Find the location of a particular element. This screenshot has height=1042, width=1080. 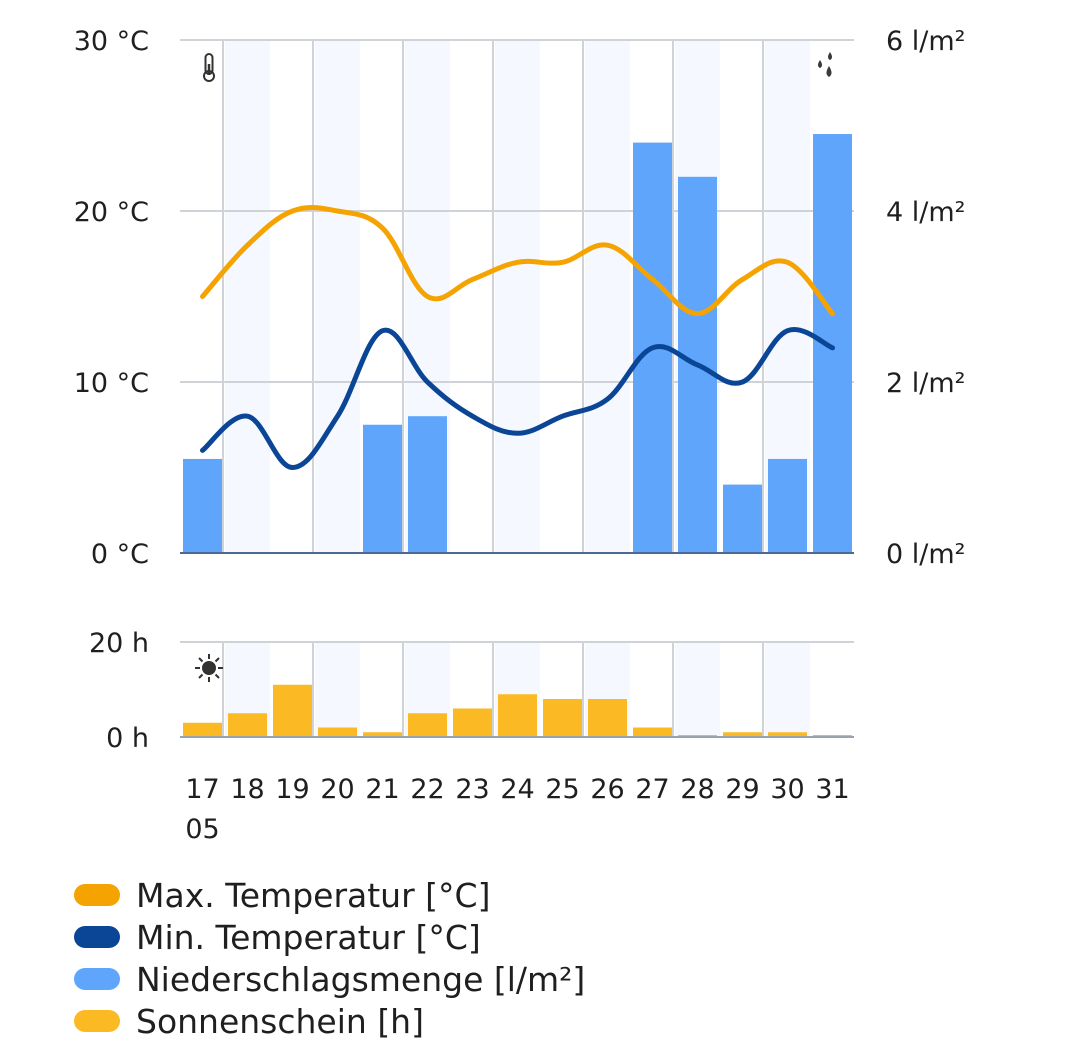

legend-swatch-max-temp is located at coordinates (97, 895).